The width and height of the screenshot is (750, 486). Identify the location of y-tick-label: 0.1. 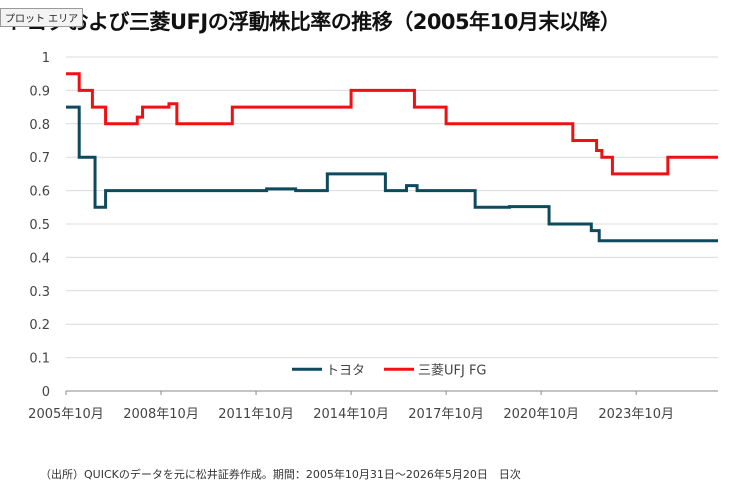
(39, 359).